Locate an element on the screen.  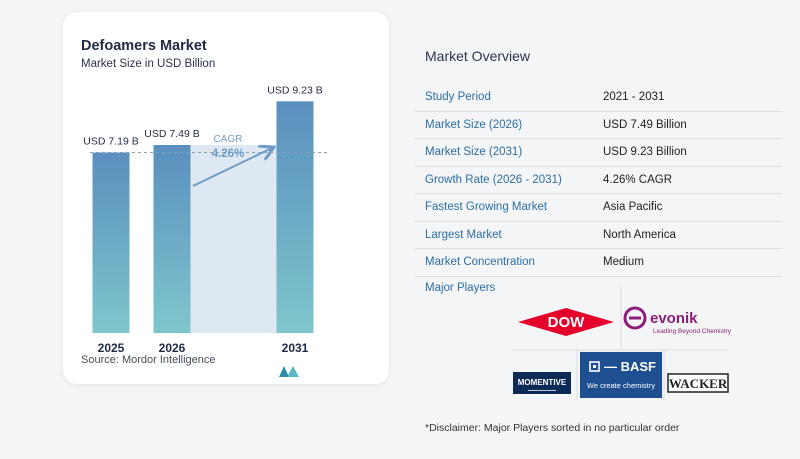
overview-key: Growth Rate (2026 - 2031) is located at coordinates (493, 179).